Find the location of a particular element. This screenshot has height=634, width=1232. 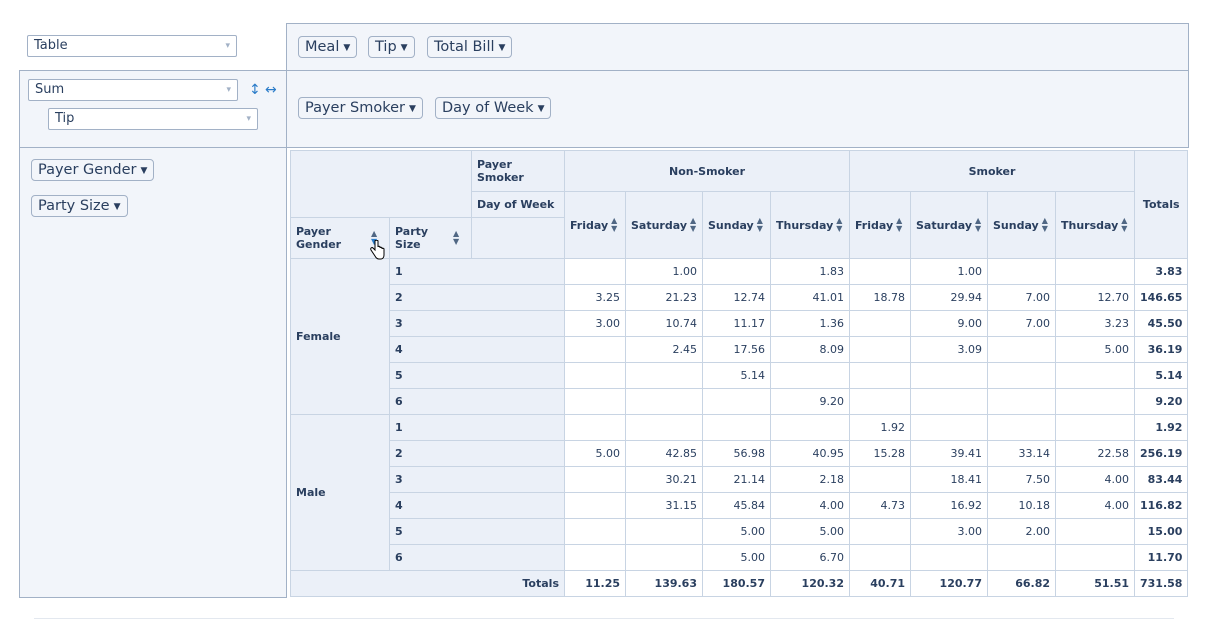

table-cell: 17.56 is located at coordinates (736, 349).